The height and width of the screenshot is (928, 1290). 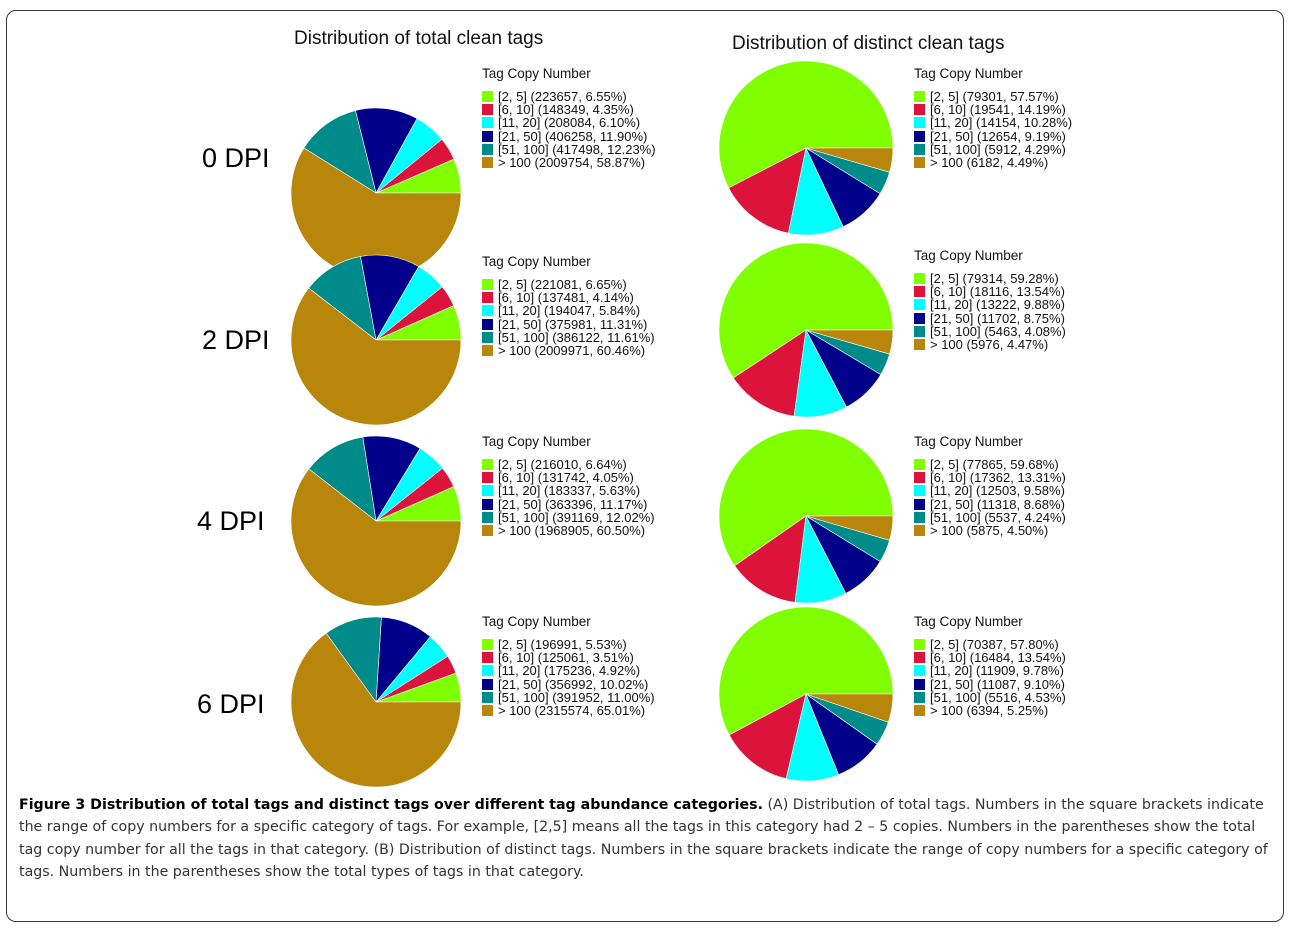 I want to click on legend-item-21-50: [21, 50] (406258, 11.90%), so click(x=569, y=136).